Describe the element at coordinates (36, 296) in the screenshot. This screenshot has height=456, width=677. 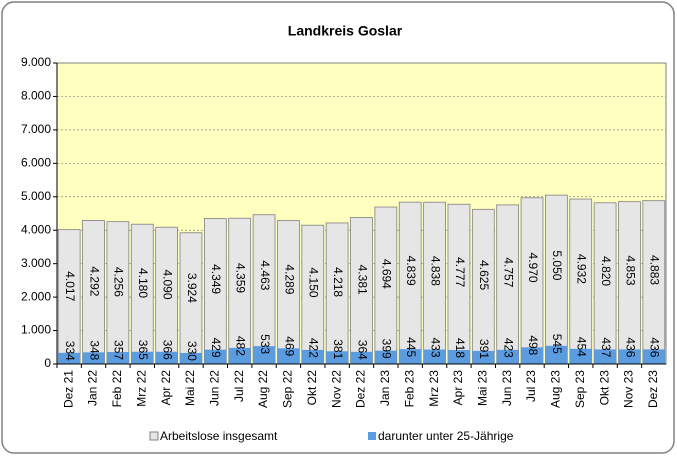
I see `y-tick-label: 2.000` at that location.